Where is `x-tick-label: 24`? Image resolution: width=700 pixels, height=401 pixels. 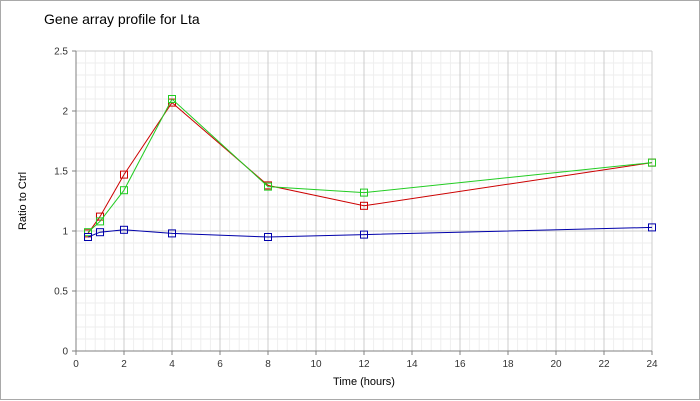
x-tick-label: 24 is located at coordinates (652, 364).